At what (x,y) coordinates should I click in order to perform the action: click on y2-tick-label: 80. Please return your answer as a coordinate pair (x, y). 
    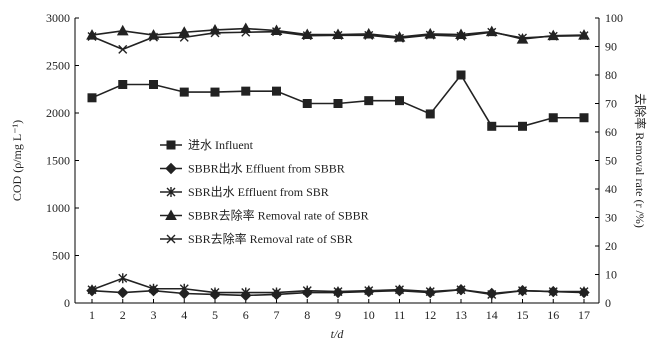
    Looking at the image, I should click on (611, 75).